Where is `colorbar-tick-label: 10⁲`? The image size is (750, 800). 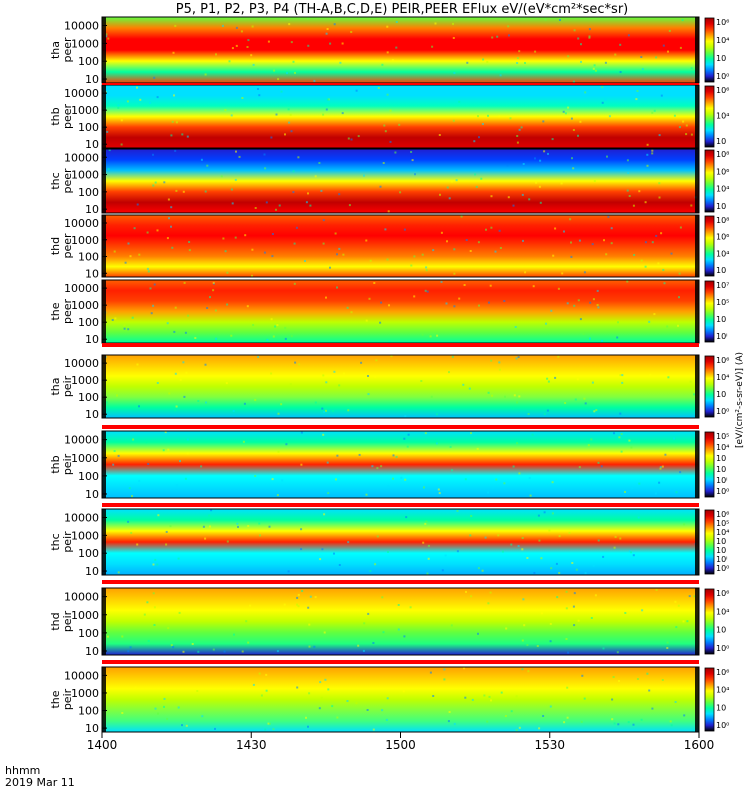 colorbar-tick-label: 10⁲ is located at coordinates (721, 550).